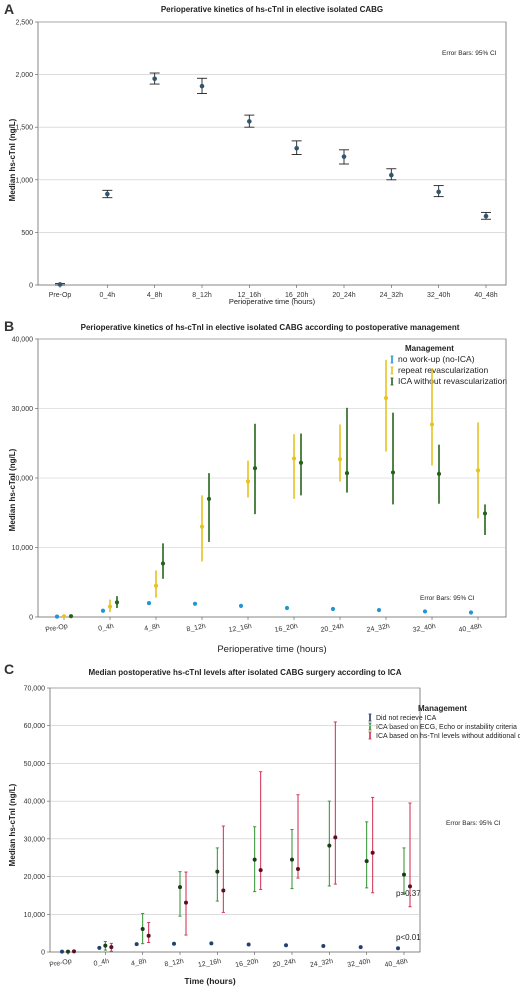  What do you see at coordinates (9, 9) in the screenshot?
I see `panel-a-letter: A` at bounding box center [9, 9].